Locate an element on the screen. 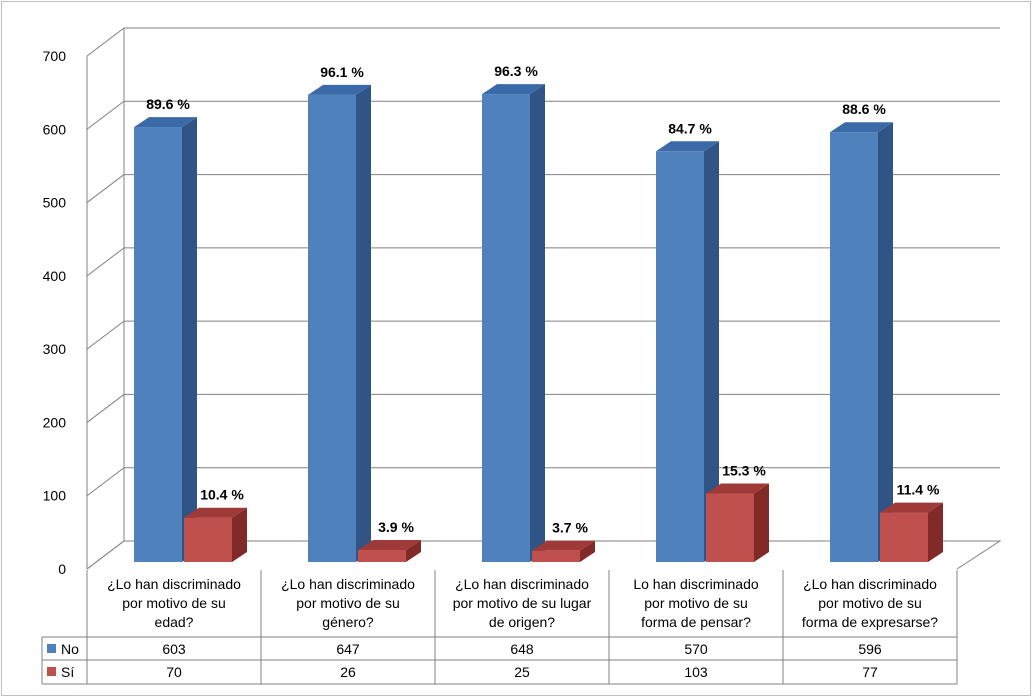 This screenshot has height=699, width=1034. table-cell: 70 is located at coordinates (174, 672).